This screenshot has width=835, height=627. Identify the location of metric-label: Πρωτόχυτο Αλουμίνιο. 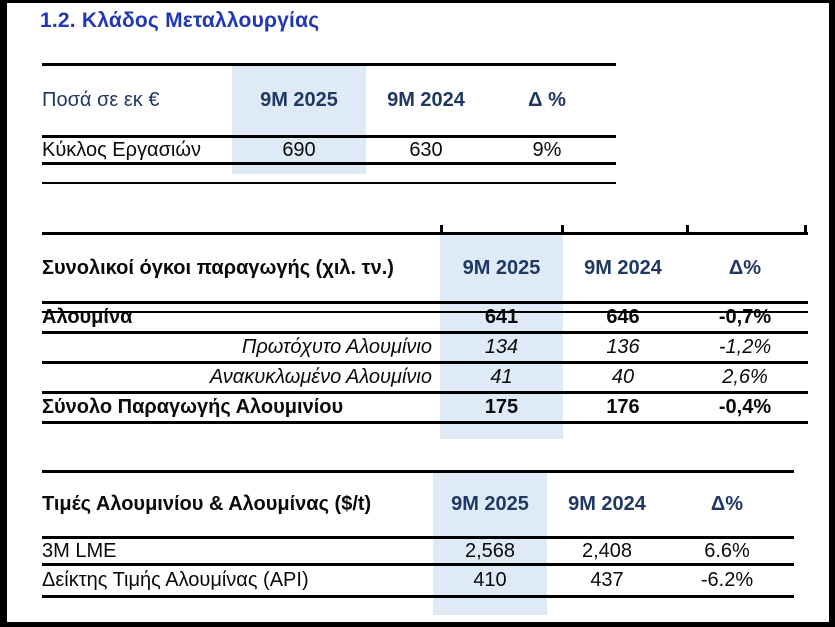
(336, 347).